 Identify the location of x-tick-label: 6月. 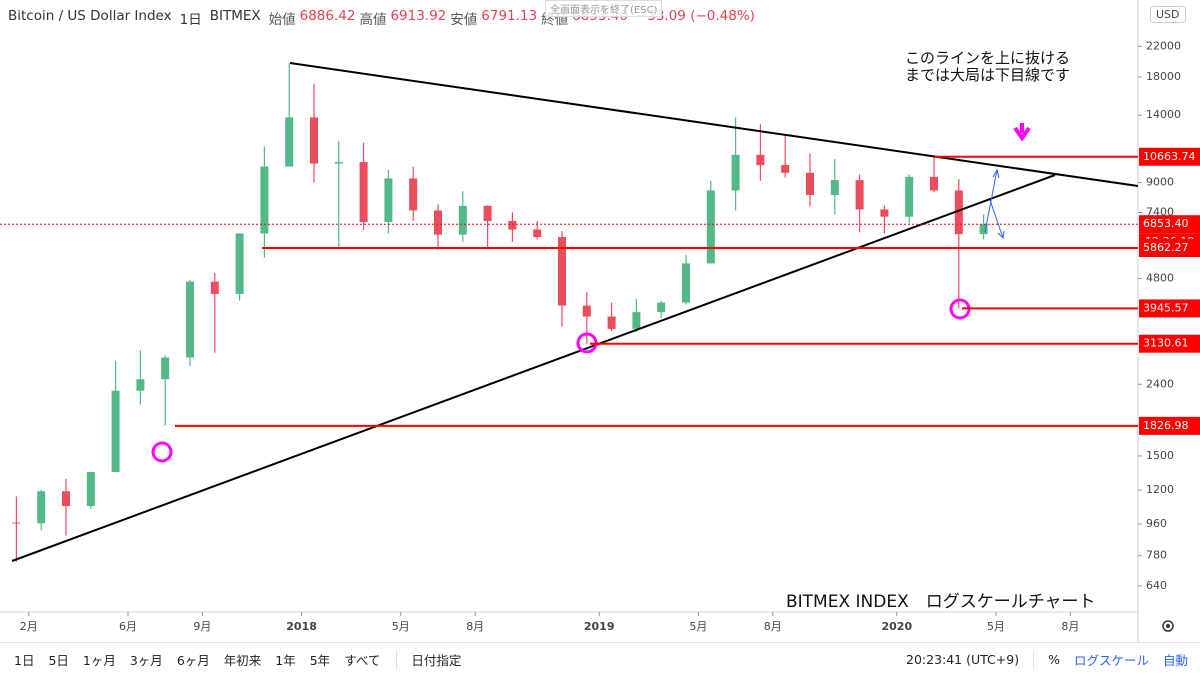
(128, 626).